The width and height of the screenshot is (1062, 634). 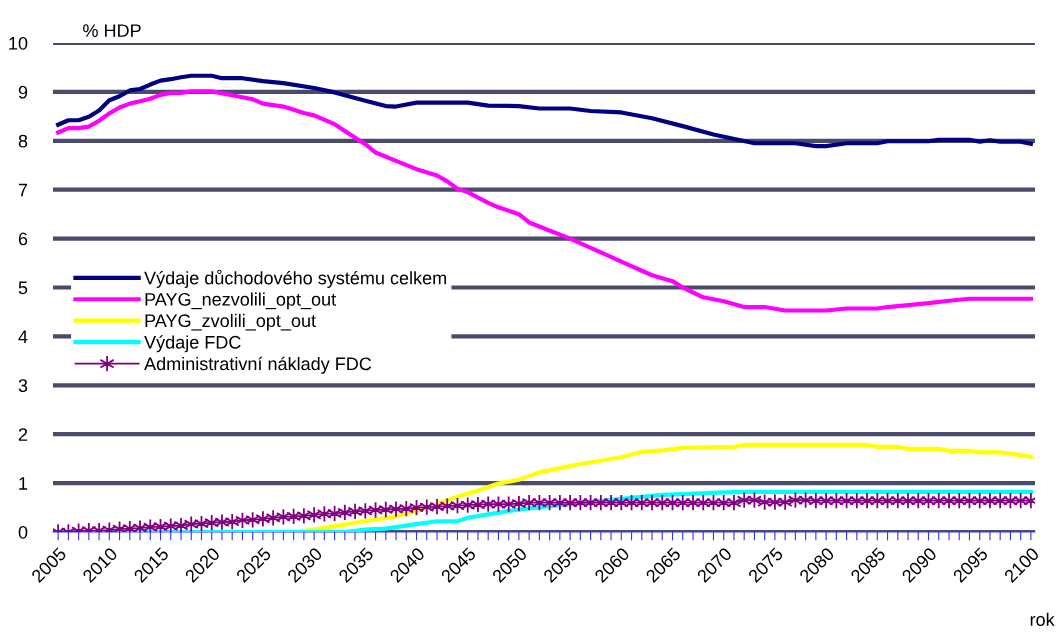 What do you see at coordinates (192, 344) in the screenshot?
I see `legend-label: Výdaje FDC` at bounding box center [192, 344].